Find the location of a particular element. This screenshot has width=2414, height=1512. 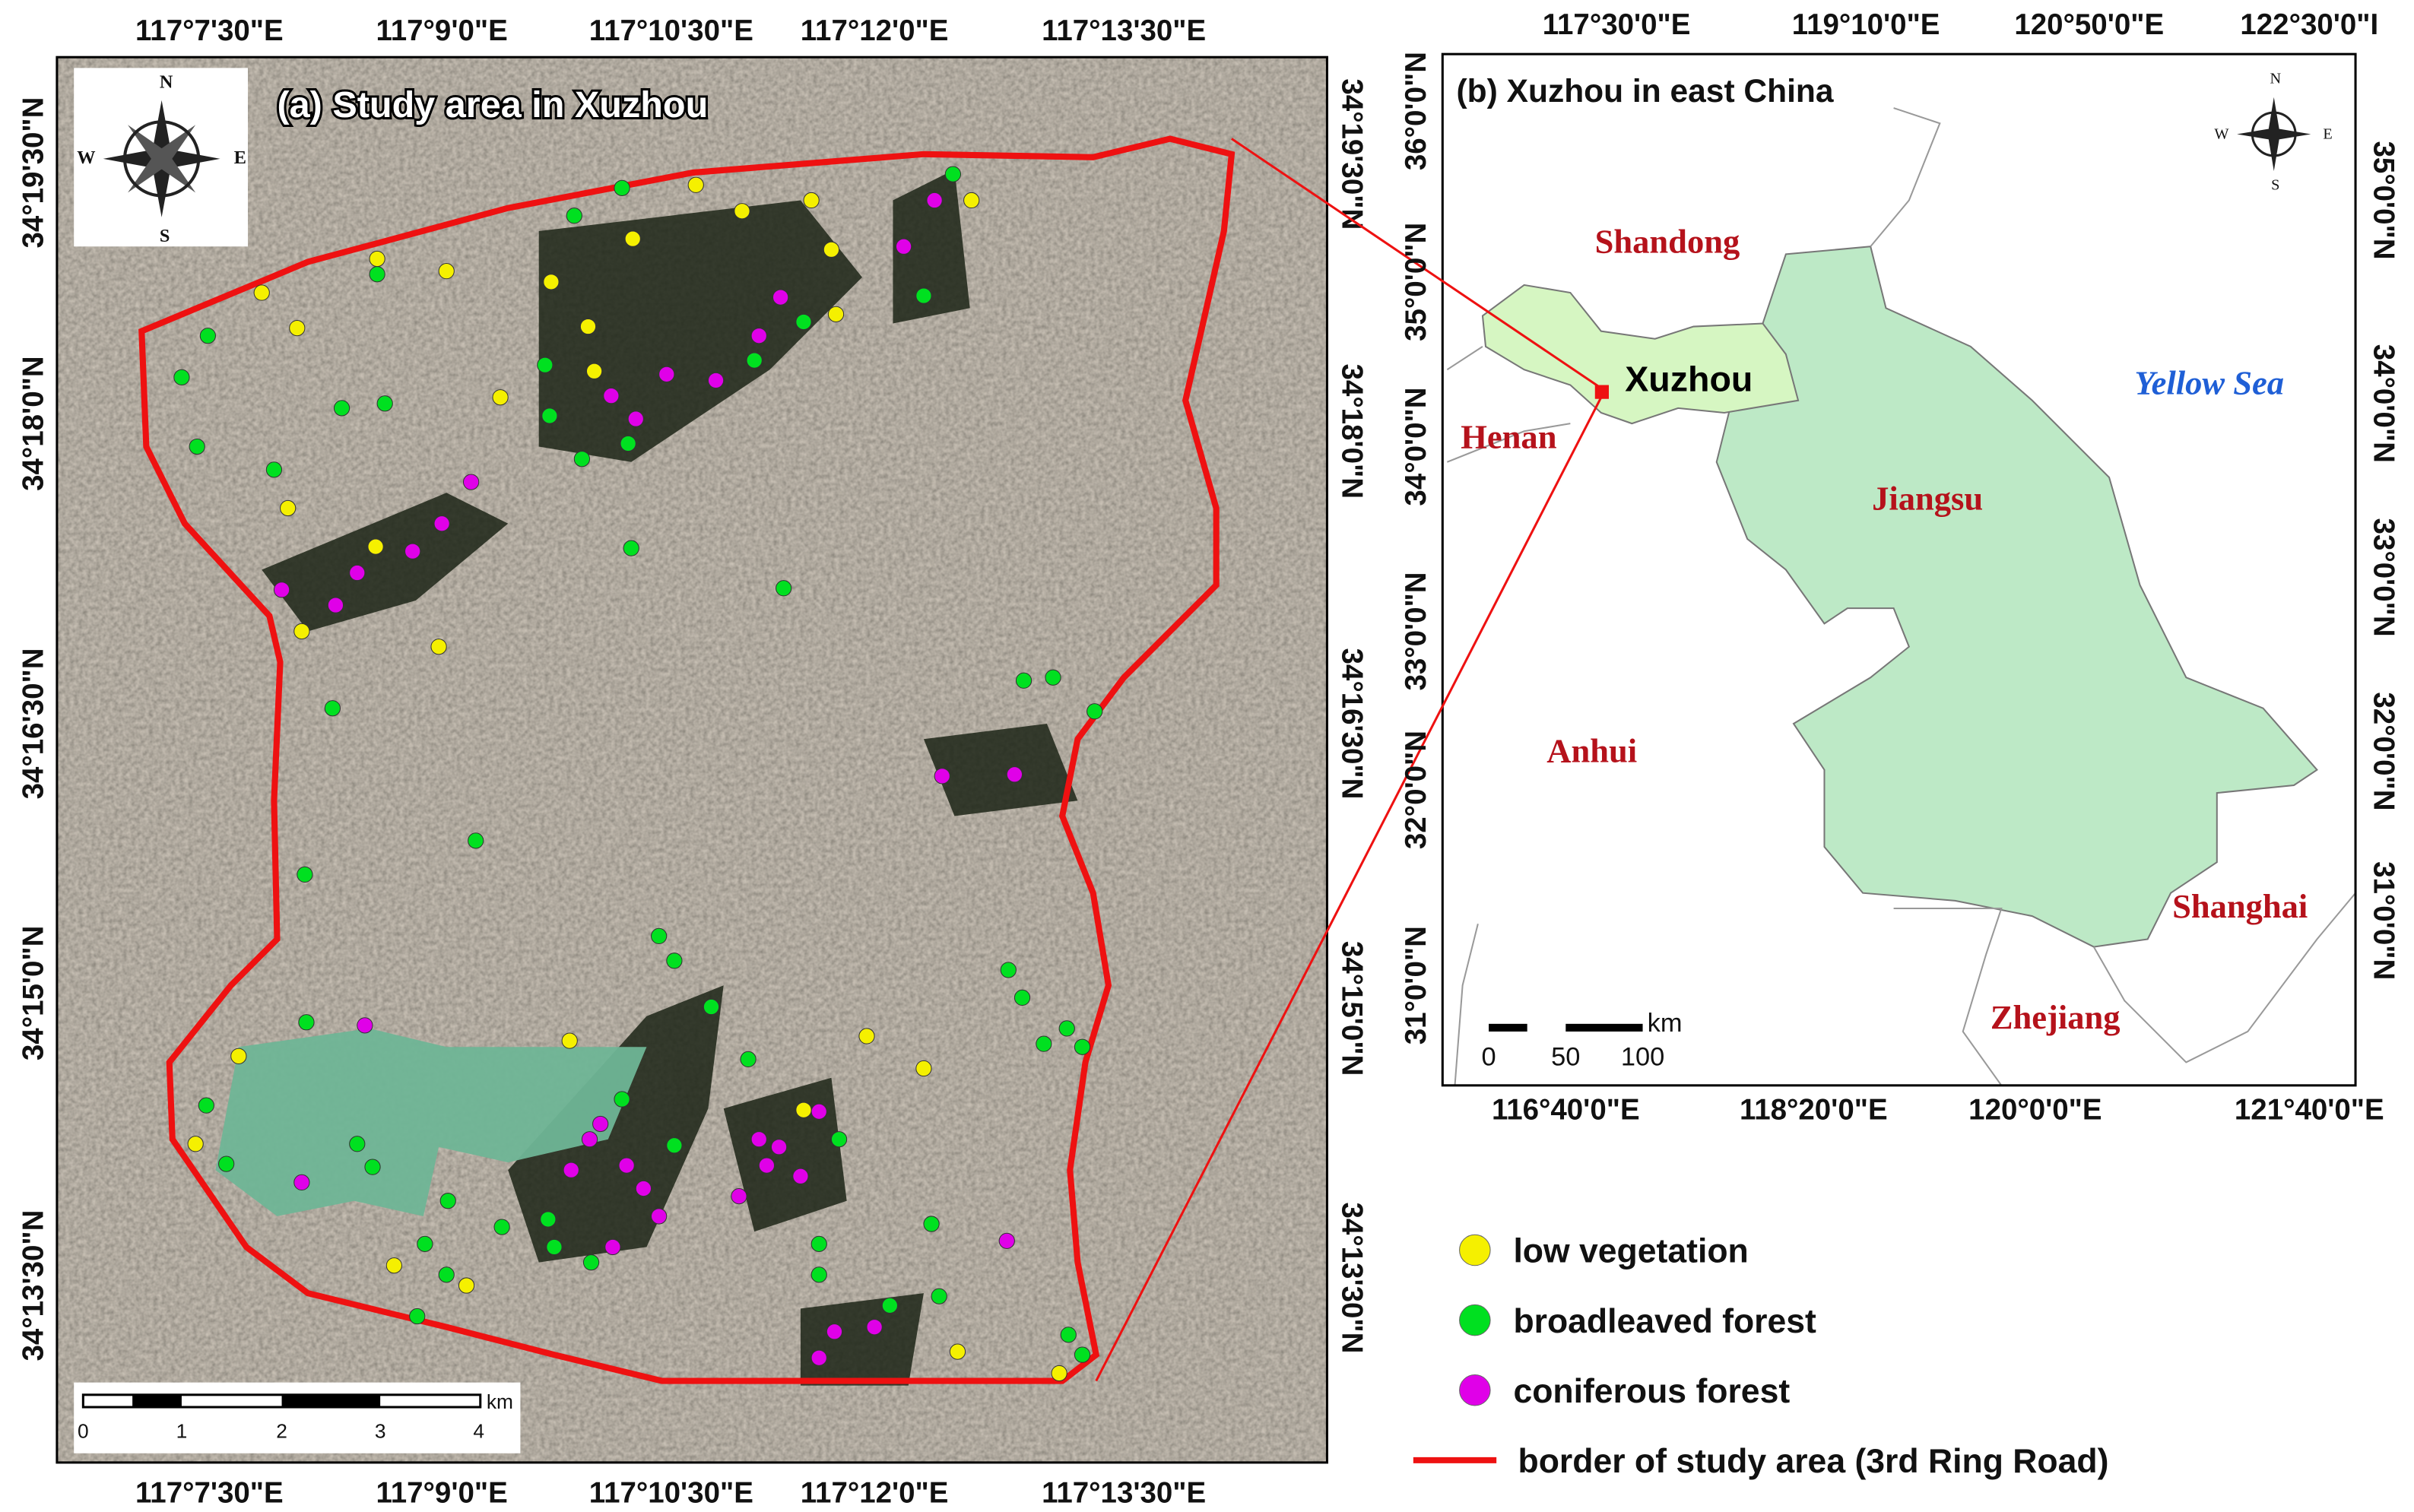

scale-bar-b is located at coordinates (1566, 1027).